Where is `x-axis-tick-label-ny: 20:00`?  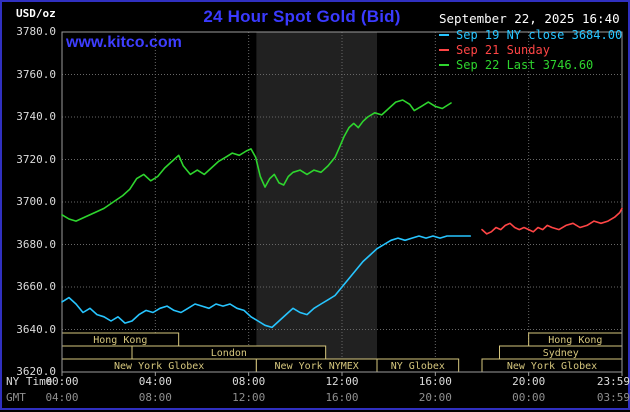 x-axis-tick-label-ny: 20:00 is located at coordinates (529, 381).